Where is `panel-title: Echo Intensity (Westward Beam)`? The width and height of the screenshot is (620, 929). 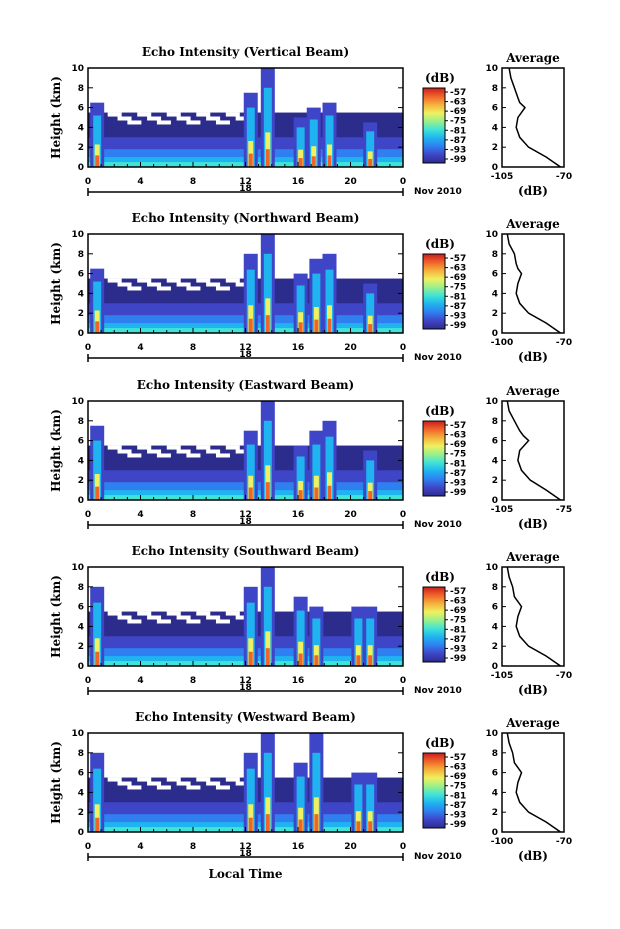 panel-title: Echo Intensity (Westward Beam) is located at coordinates (245, 717).